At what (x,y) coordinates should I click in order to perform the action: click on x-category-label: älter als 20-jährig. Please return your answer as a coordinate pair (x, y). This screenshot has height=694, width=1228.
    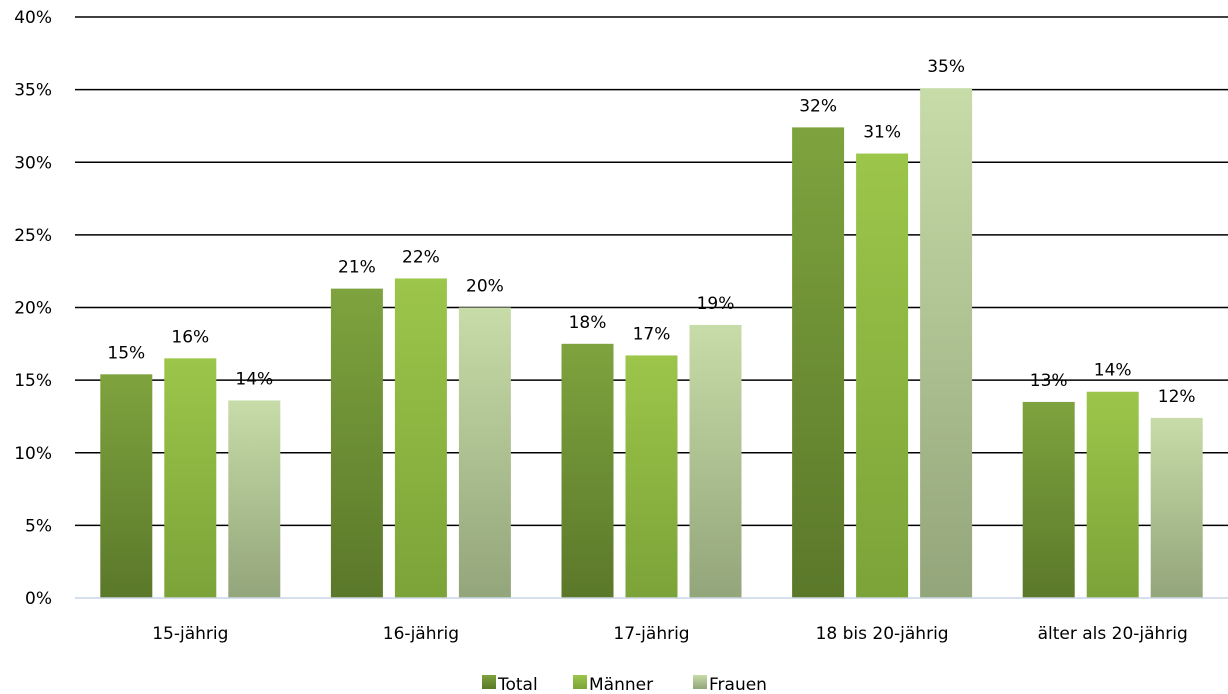
    Looking at the image, I should click on (1113, 634).